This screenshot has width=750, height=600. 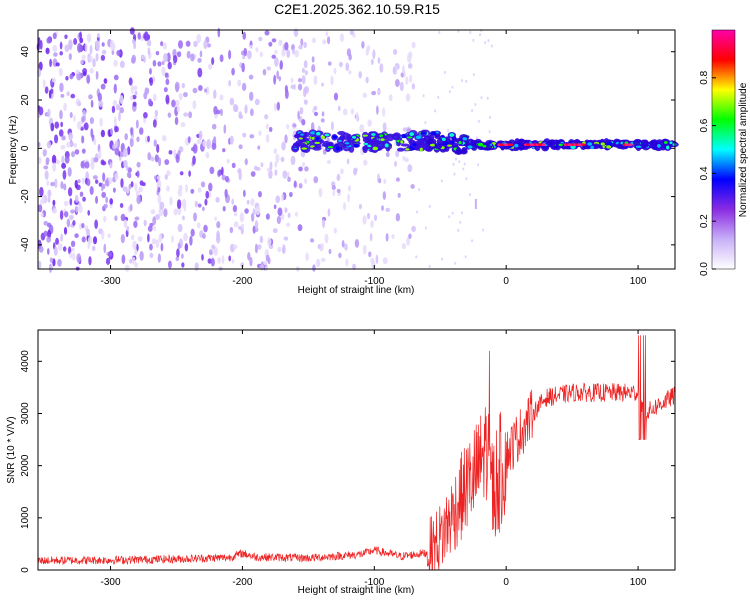 What do you see at coordinates (475, 203) in the screenshot?
I see `spectrogram-artifact` at bounding box center [475, 203].